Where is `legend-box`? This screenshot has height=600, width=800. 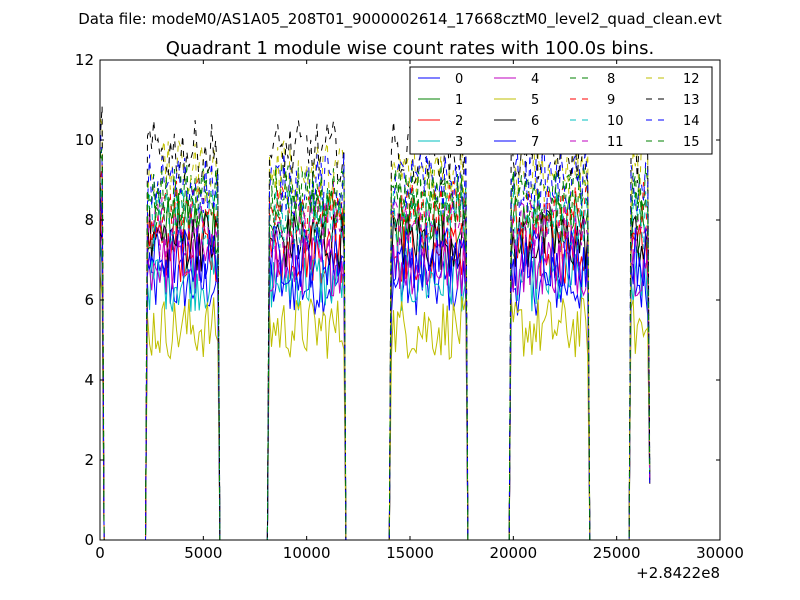 legend-box is located at coordinates (561, 110).